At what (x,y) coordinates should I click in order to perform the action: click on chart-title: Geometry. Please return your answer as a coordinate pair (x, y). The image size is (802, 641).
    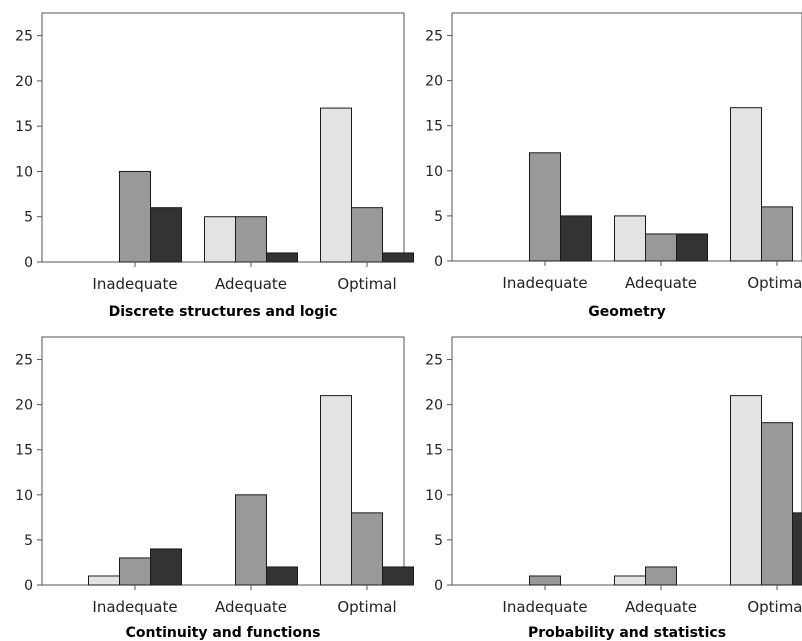
    Looking at the image, I should click on (626, 312).